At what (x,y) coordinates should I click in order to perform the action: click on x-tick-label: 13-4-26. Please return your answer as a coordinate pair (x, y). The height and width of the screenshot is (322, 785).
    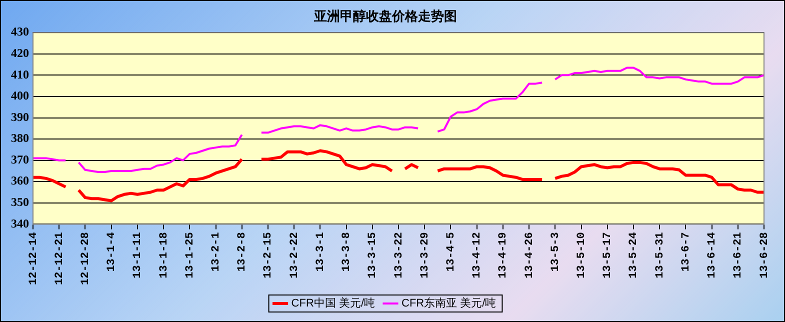
    Looking at the image, I should click on (530, 255).